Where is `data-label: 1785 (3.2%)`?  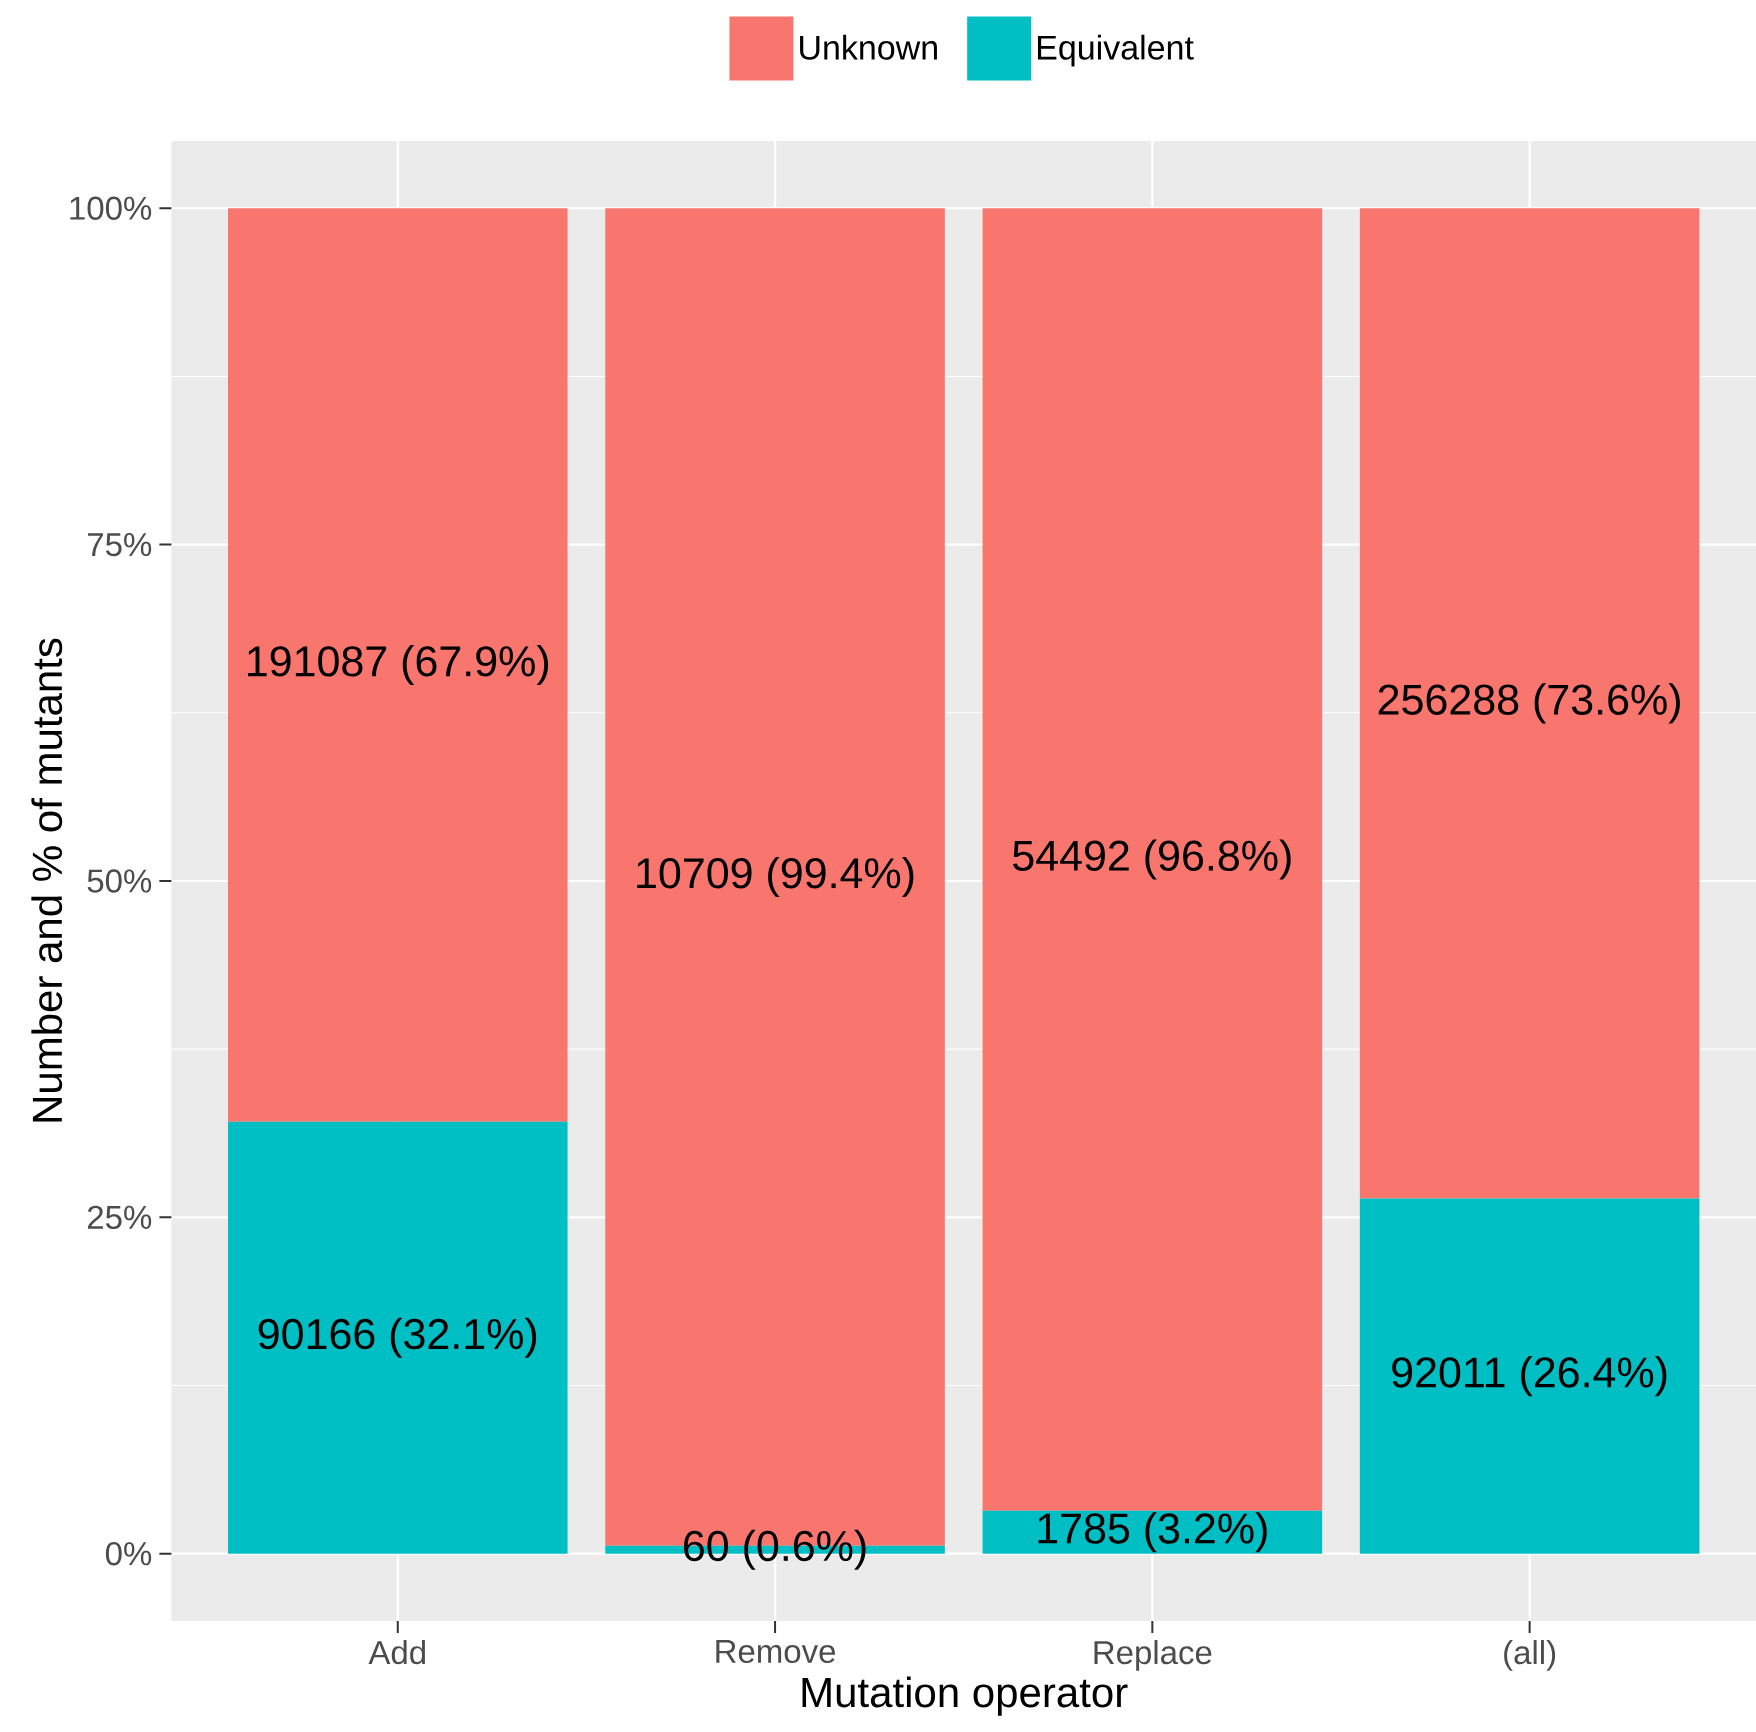
data-label: 1785 (3.2%) is located at coordinates (1152, 1532).